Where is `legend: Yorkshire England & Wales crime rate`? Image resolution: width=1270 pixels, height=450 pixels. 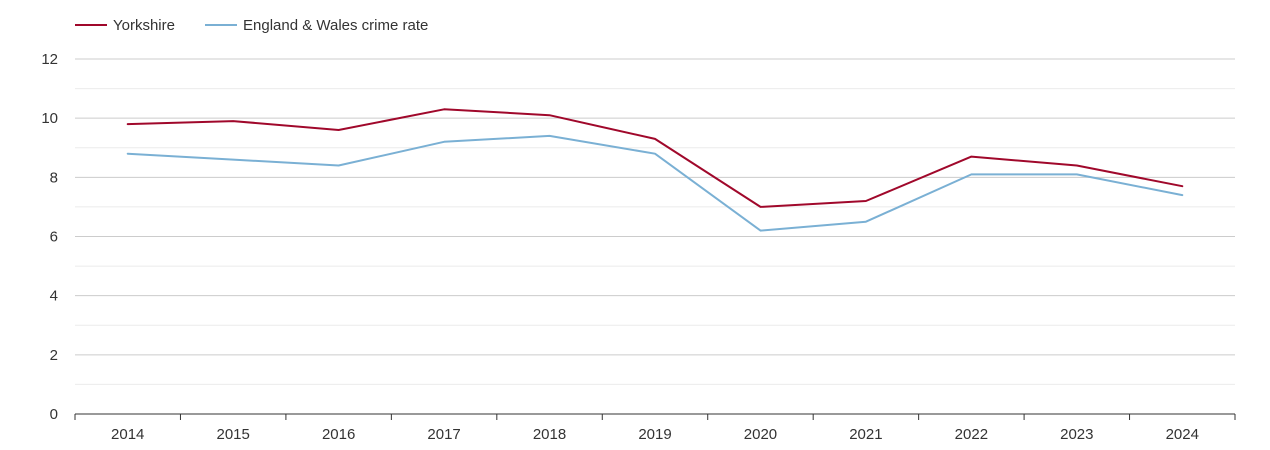 legend: Yorkshire England & Wales crime rate is located at coordinates (251, 25).